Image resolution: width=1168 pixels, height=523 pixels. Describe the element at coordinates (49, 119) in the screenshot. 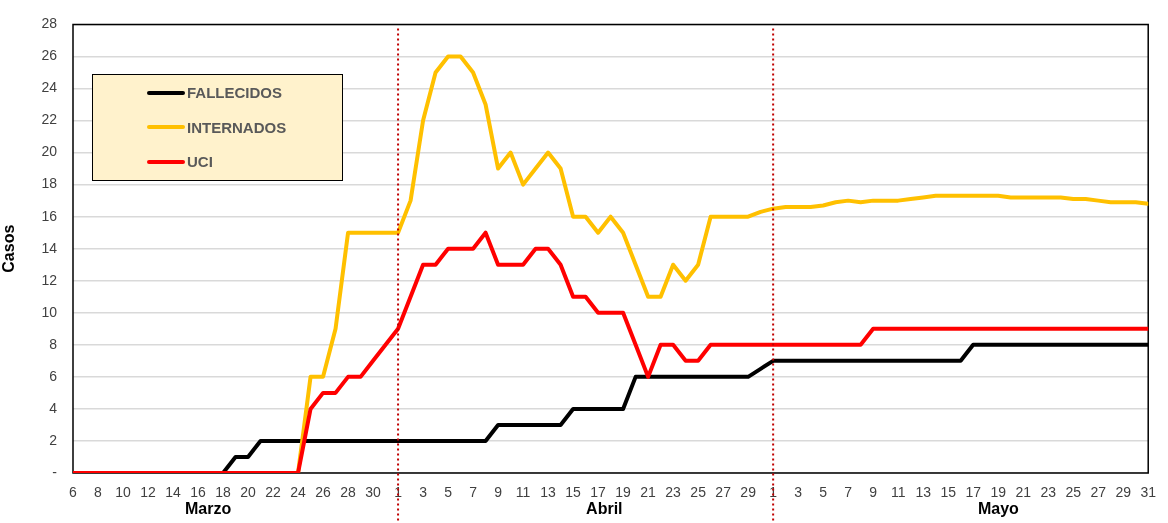

I see `y-tick-label: 22` at that location.